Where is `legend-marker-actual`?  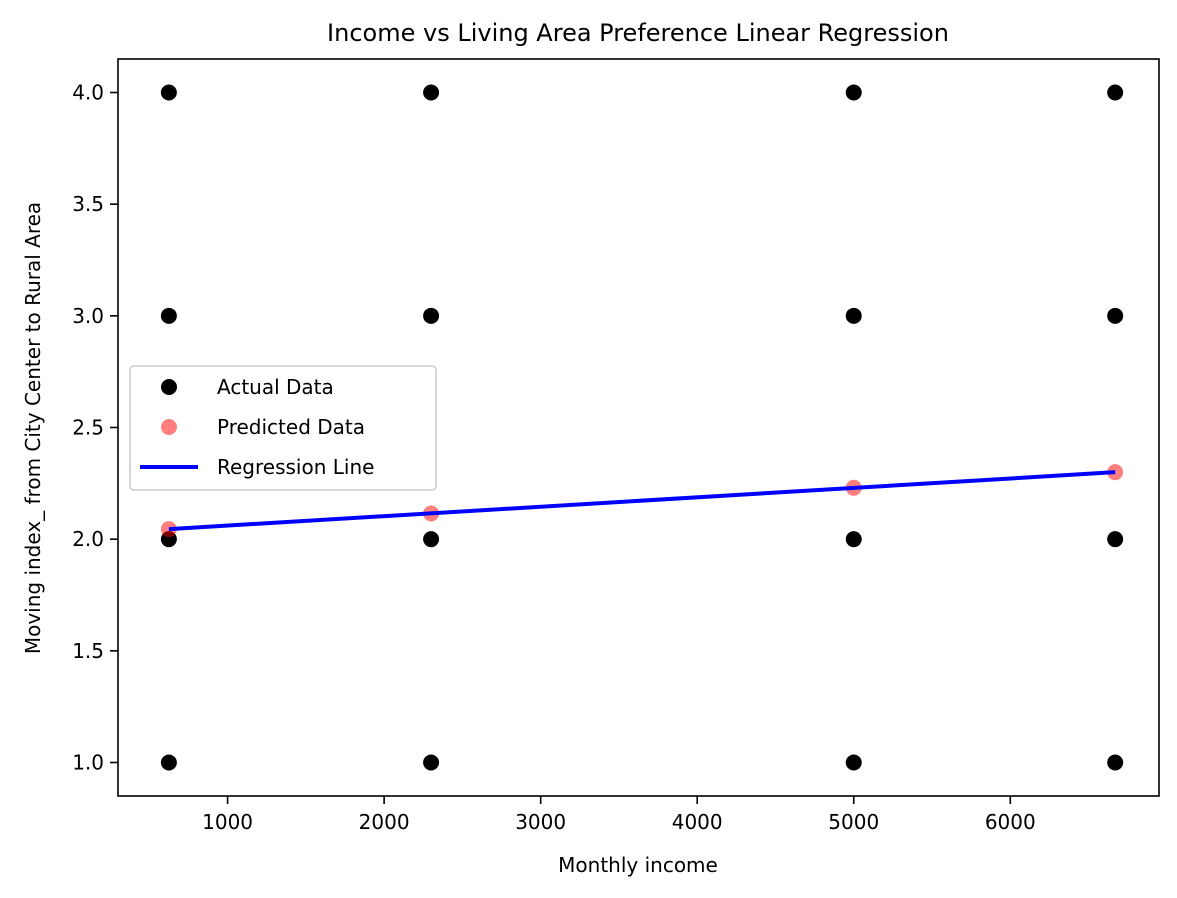 legend-marker-actual is located at coordinates (169, 387).